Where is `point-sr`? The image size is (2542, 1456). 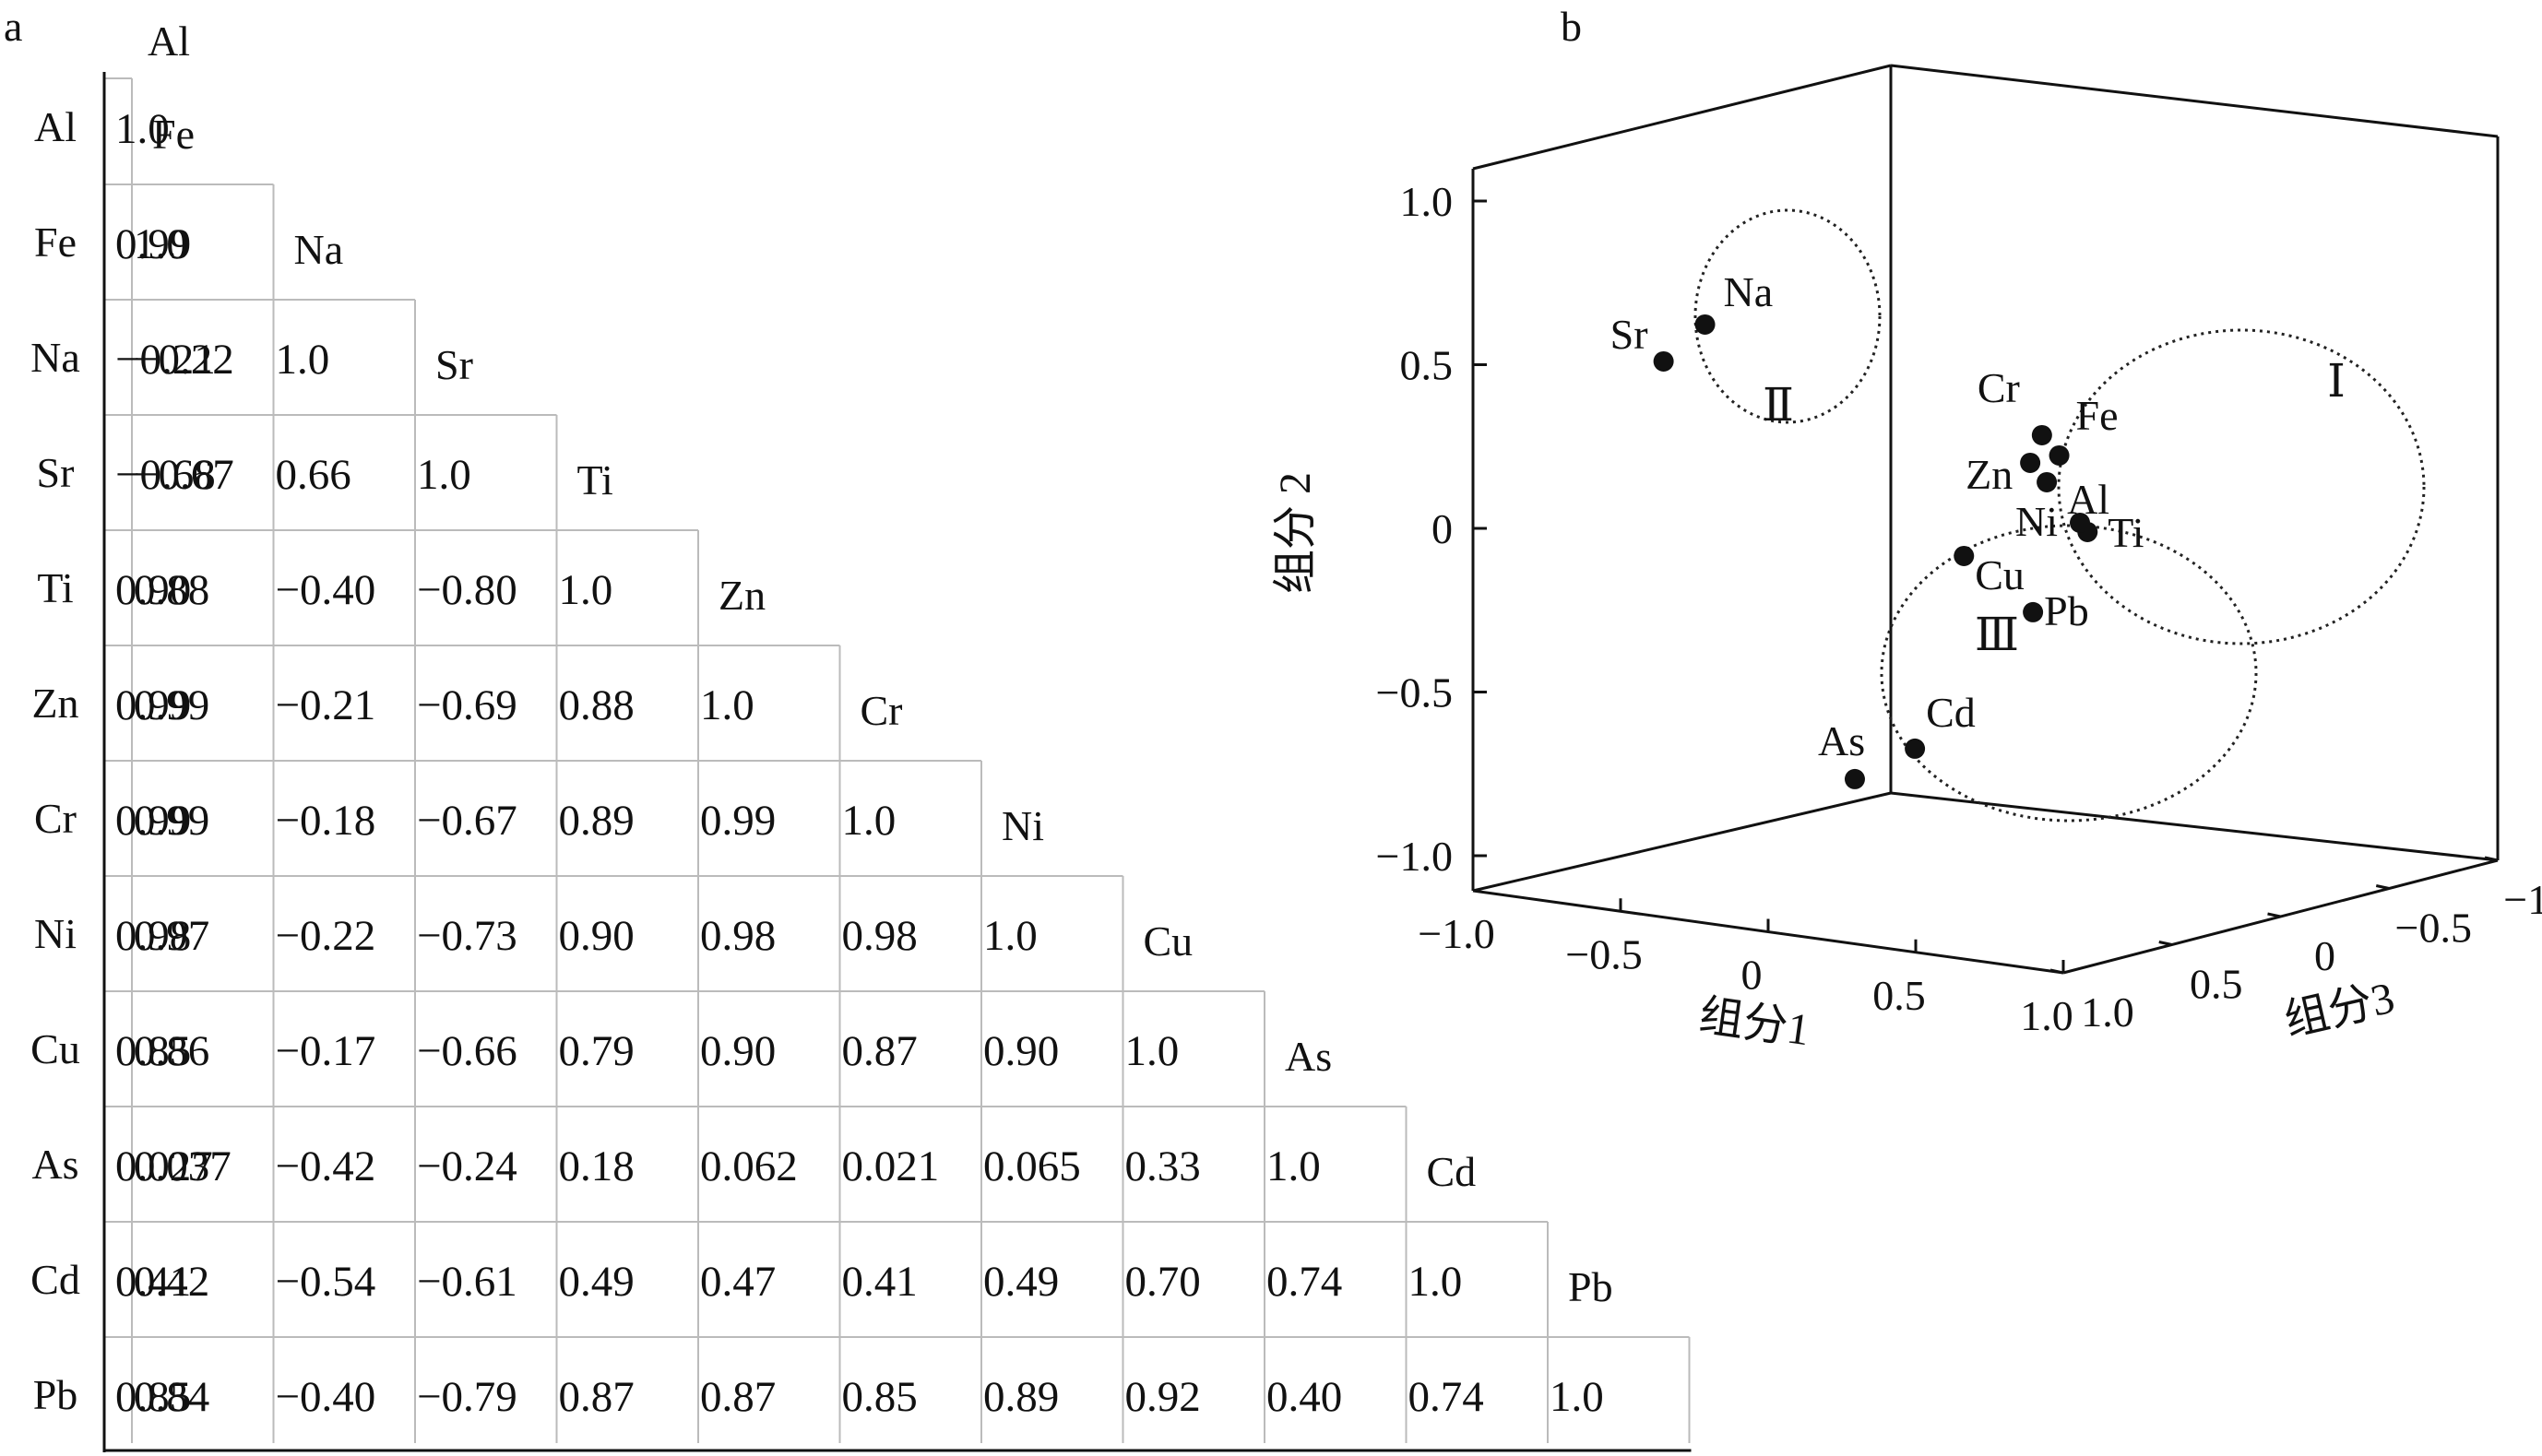 point-sr is located at coordinates (1663, 361).